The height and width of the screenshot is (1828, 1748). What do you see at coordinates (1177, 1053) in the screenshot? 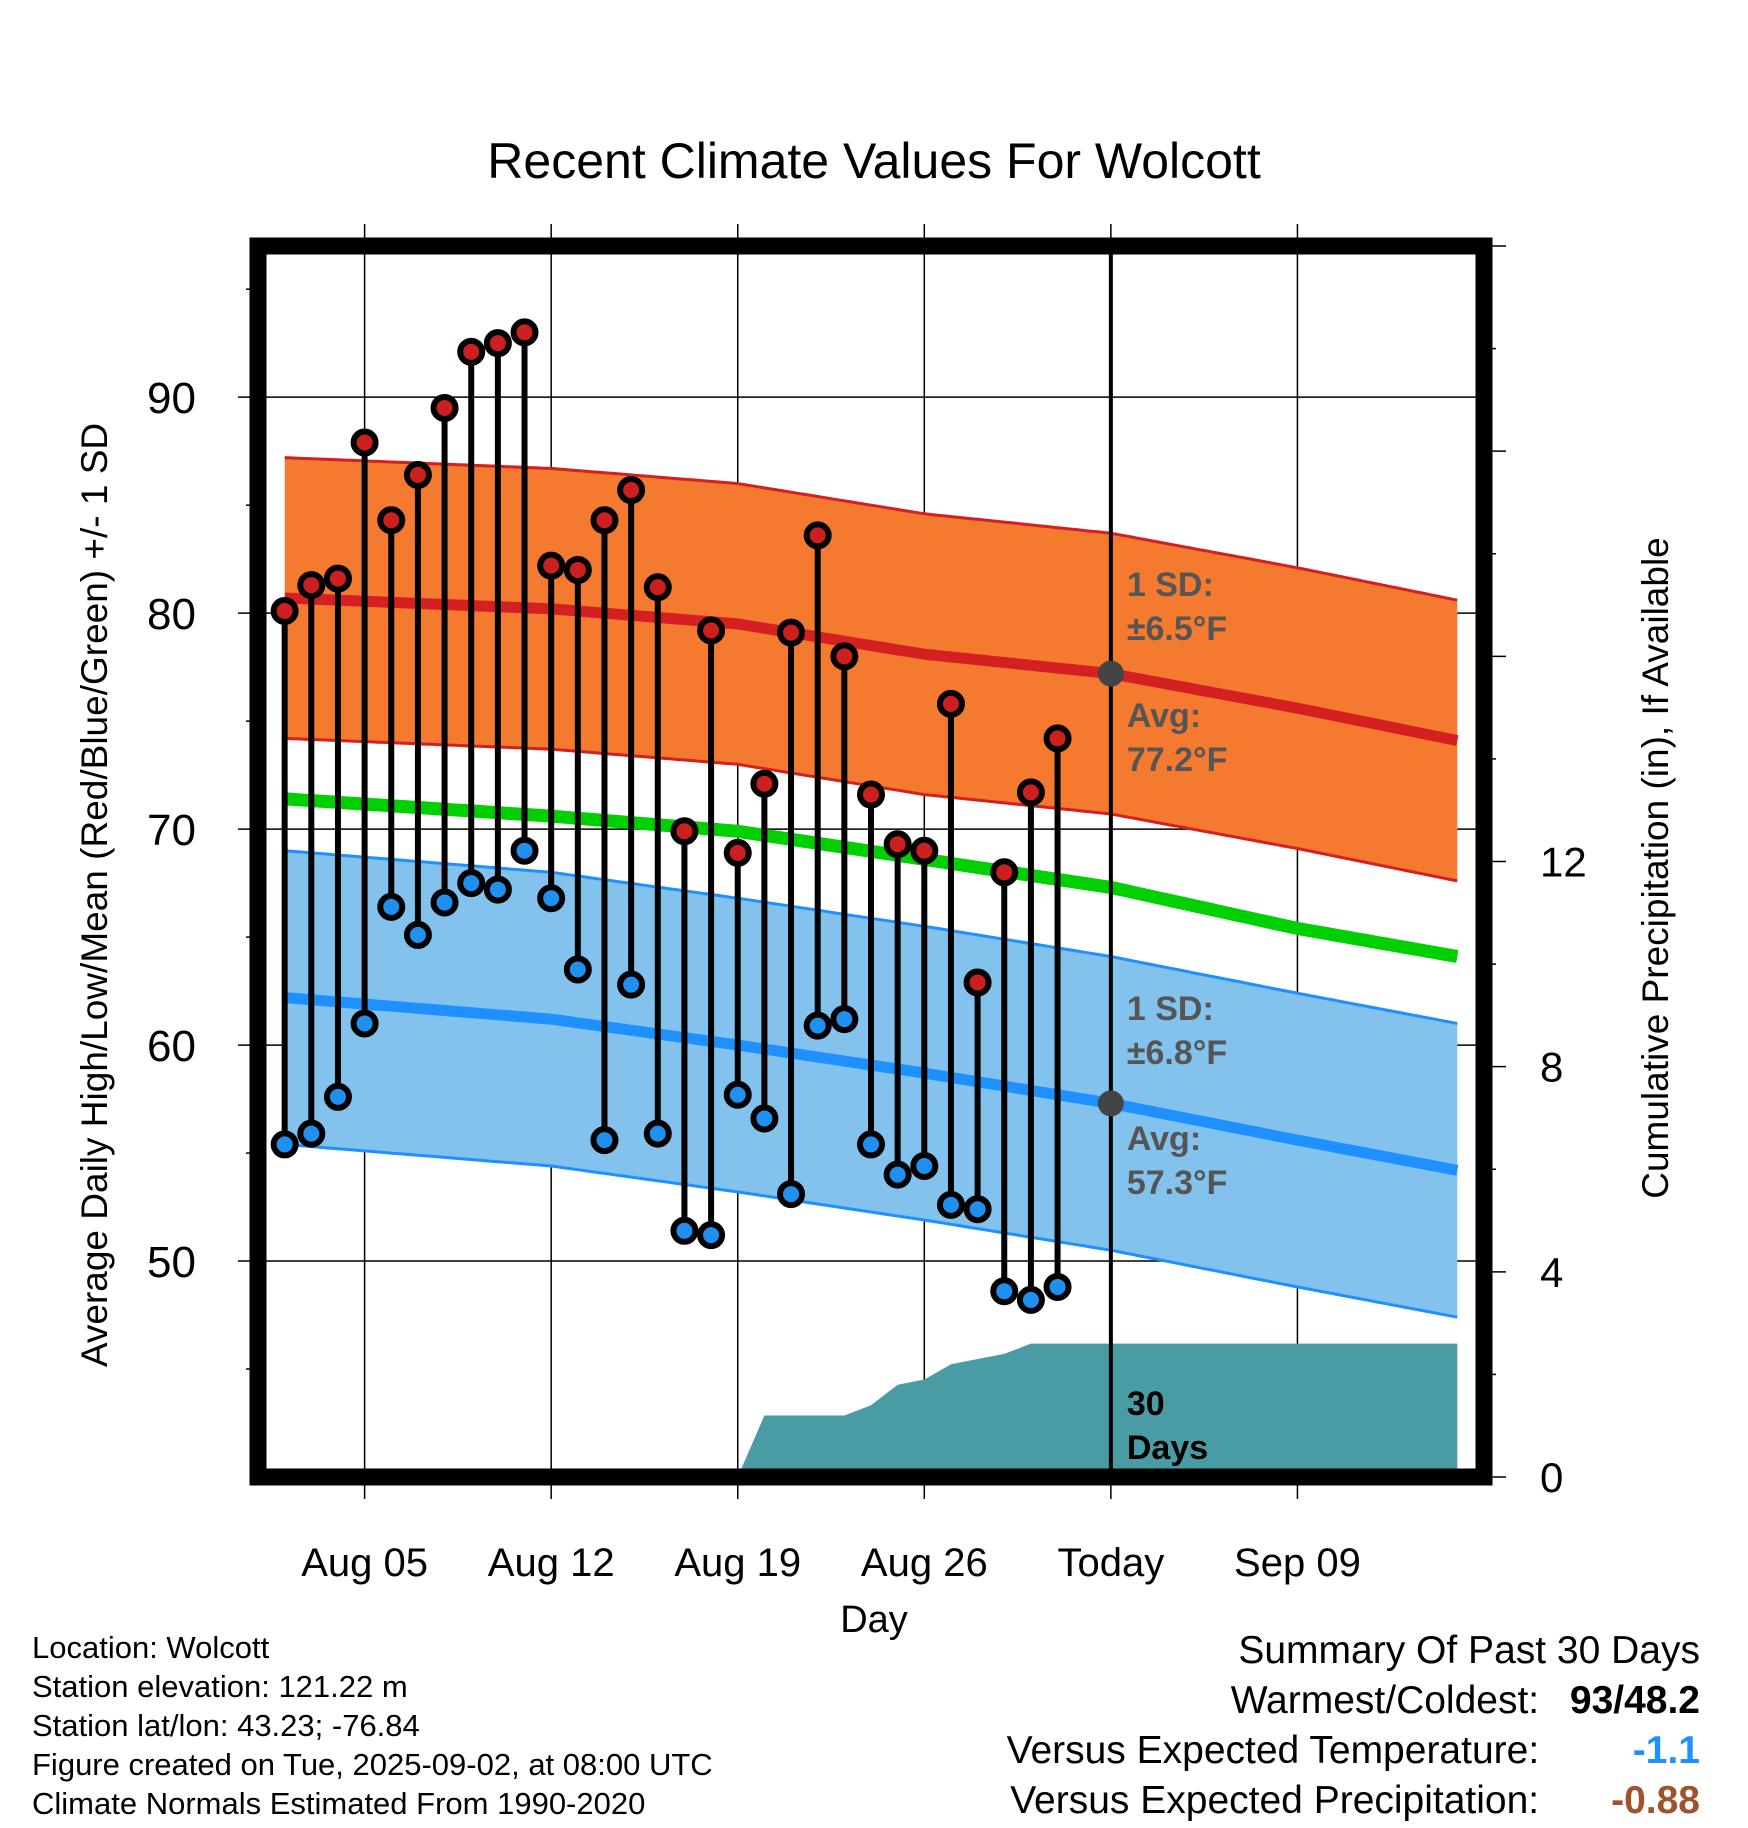
I see `low-sd-value: ±6.8°F` at bounding box center [1177, 1053].